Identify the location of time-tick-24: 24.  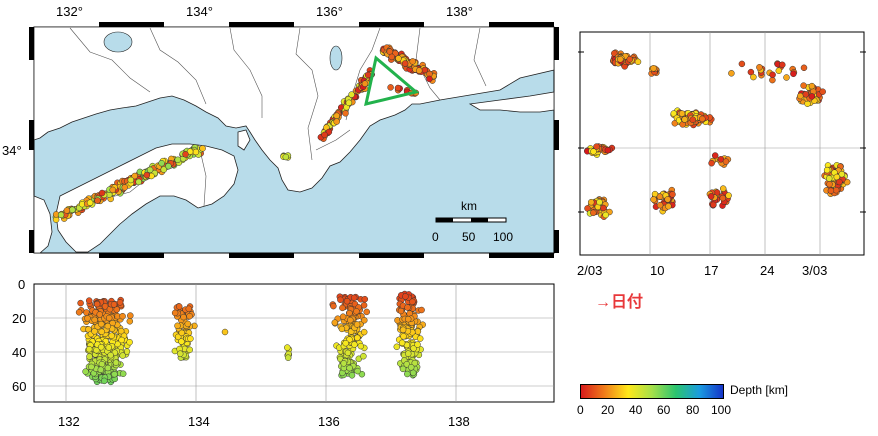
(767, 270).